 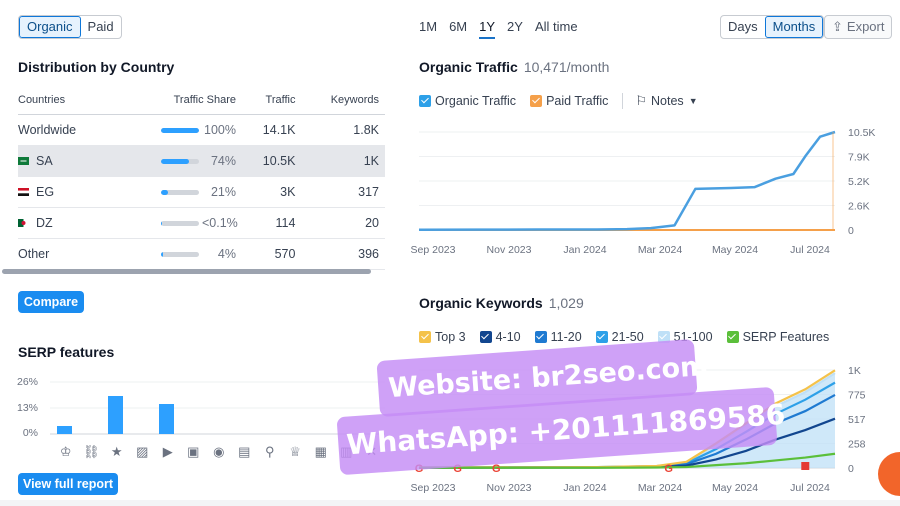 I want to click on country-cell: EG, so click(x=67, y=192).